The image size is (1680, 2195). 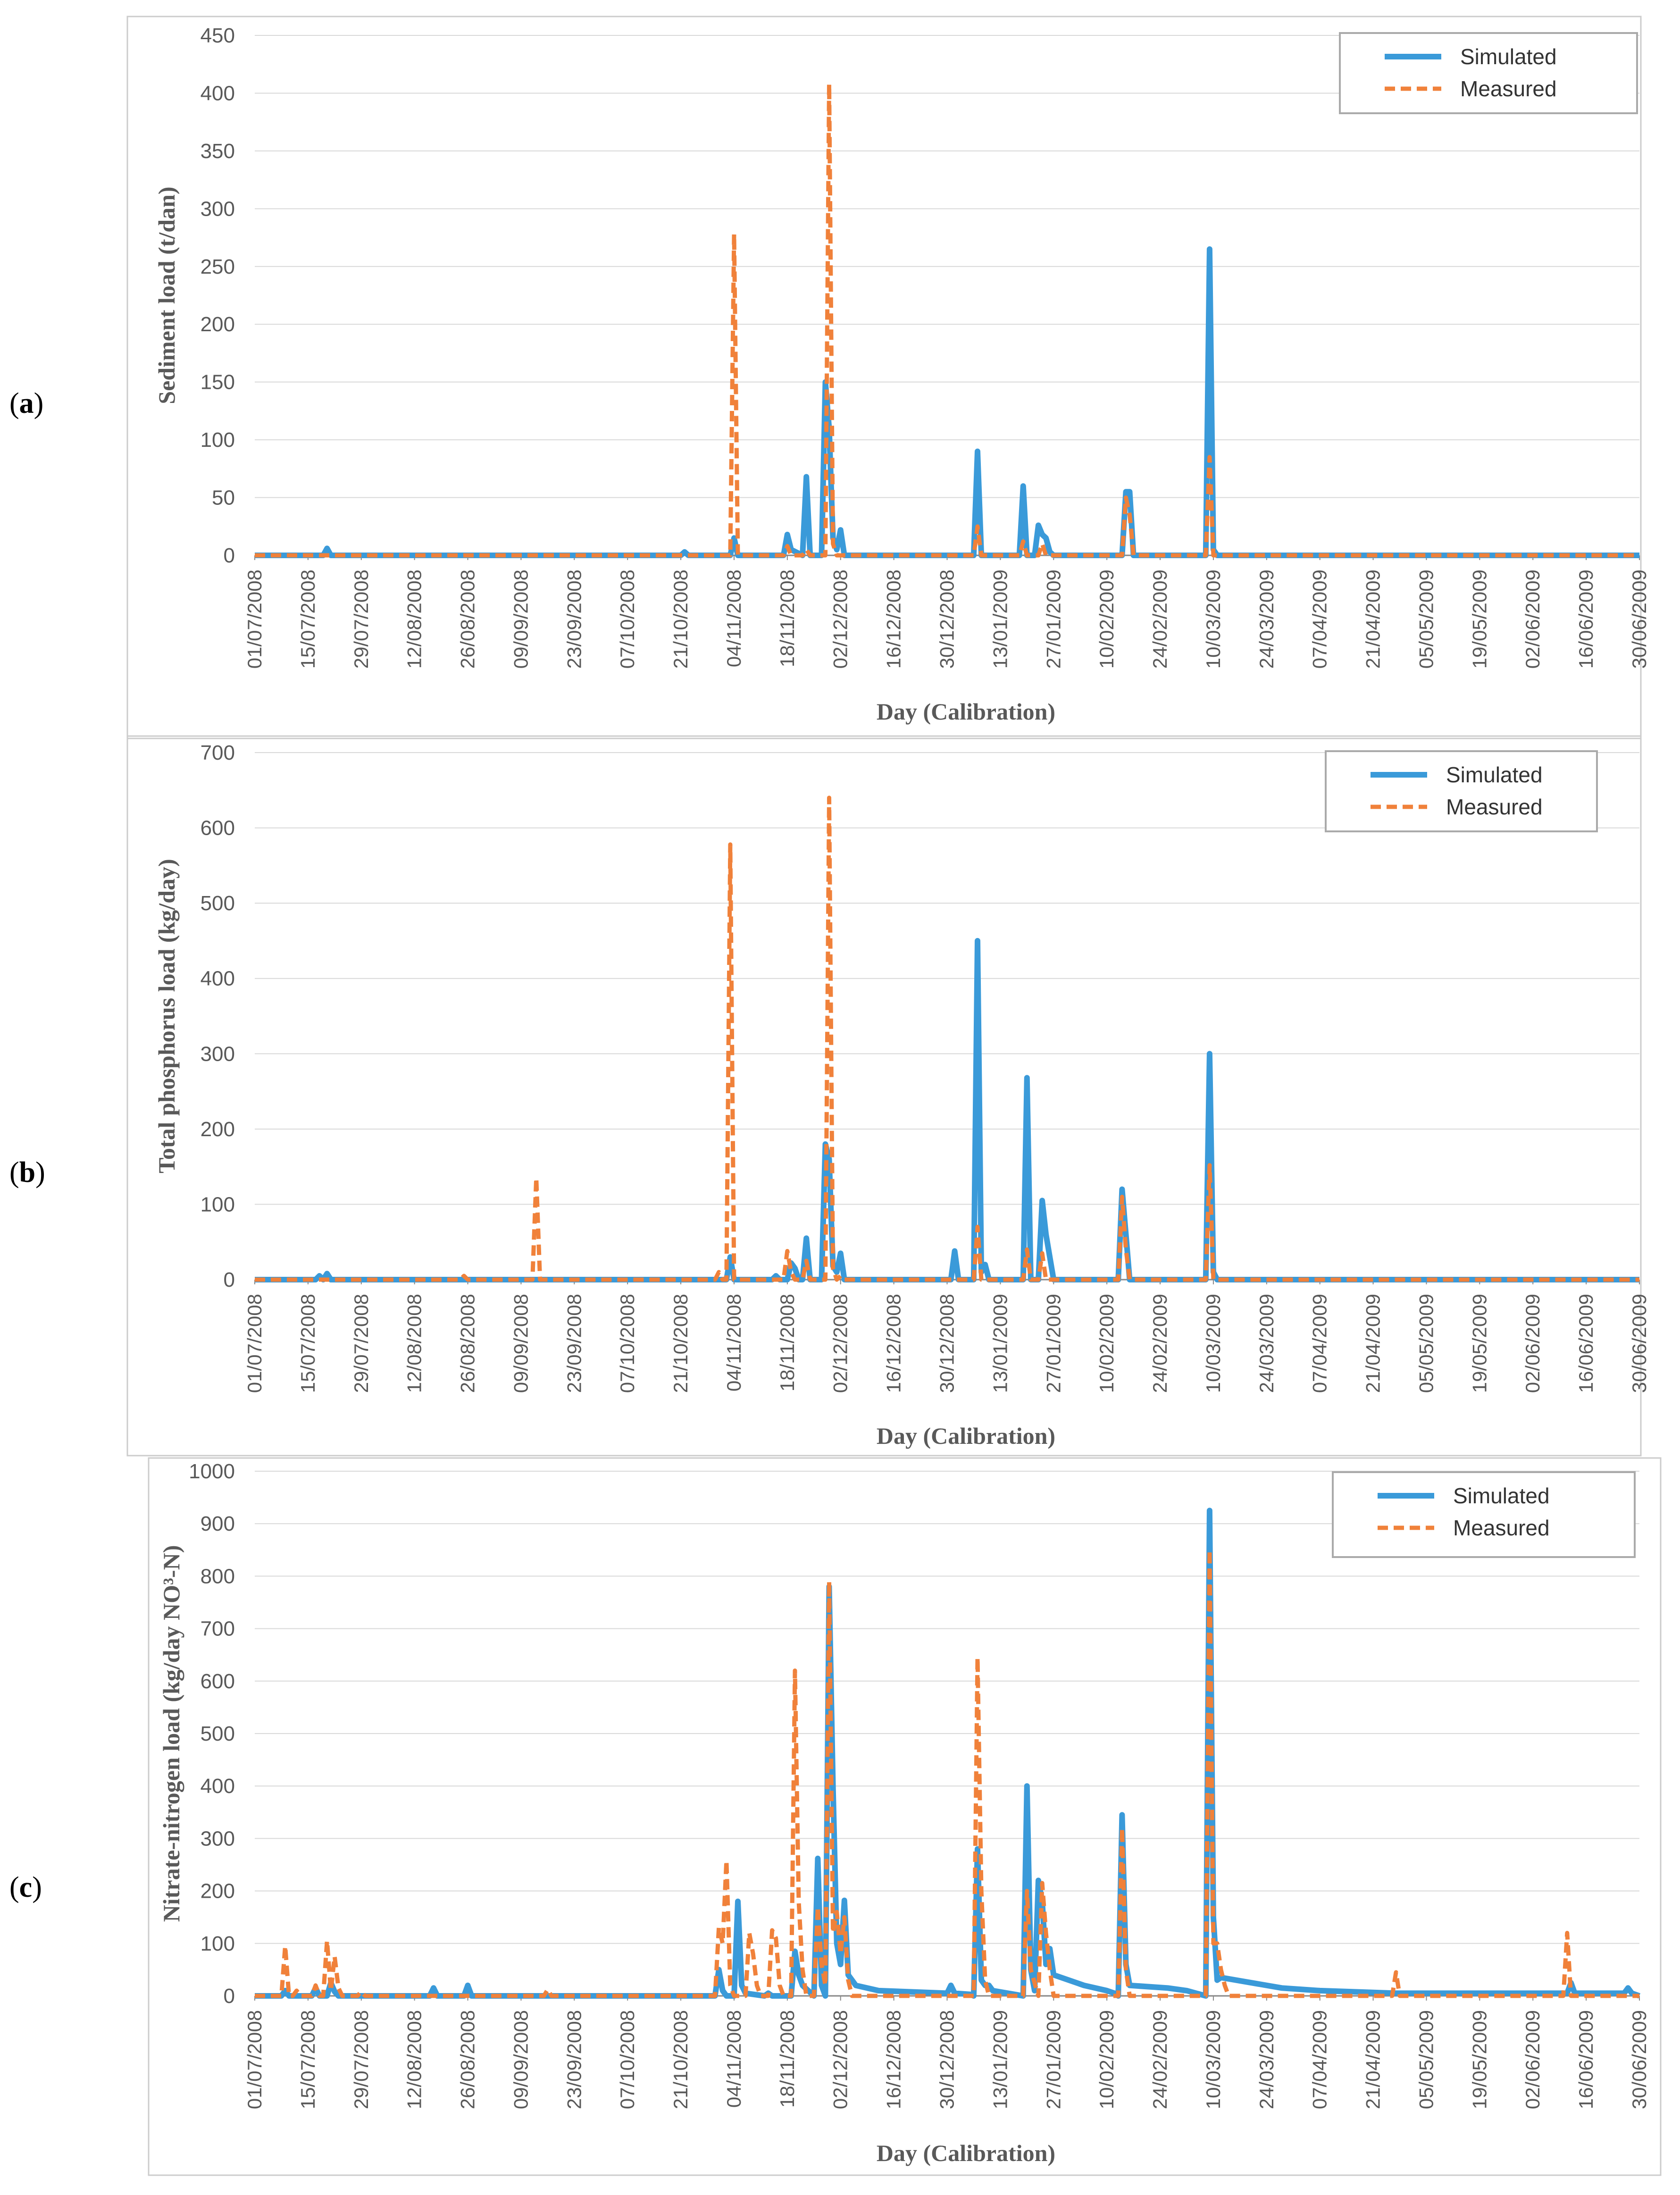 I want to click on x-tick-label: 23/09/2008, so click(x=574, y=2059).